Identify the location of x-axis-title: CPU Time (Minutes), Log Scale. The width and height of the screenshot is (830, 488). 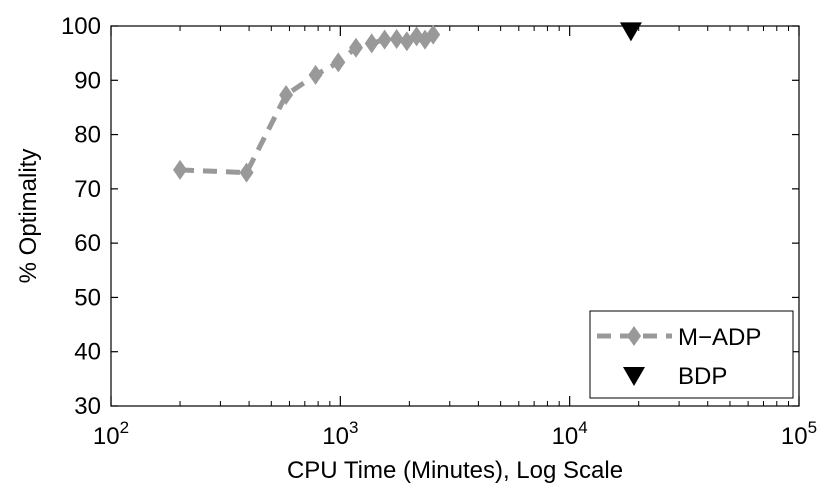
(455, 470).